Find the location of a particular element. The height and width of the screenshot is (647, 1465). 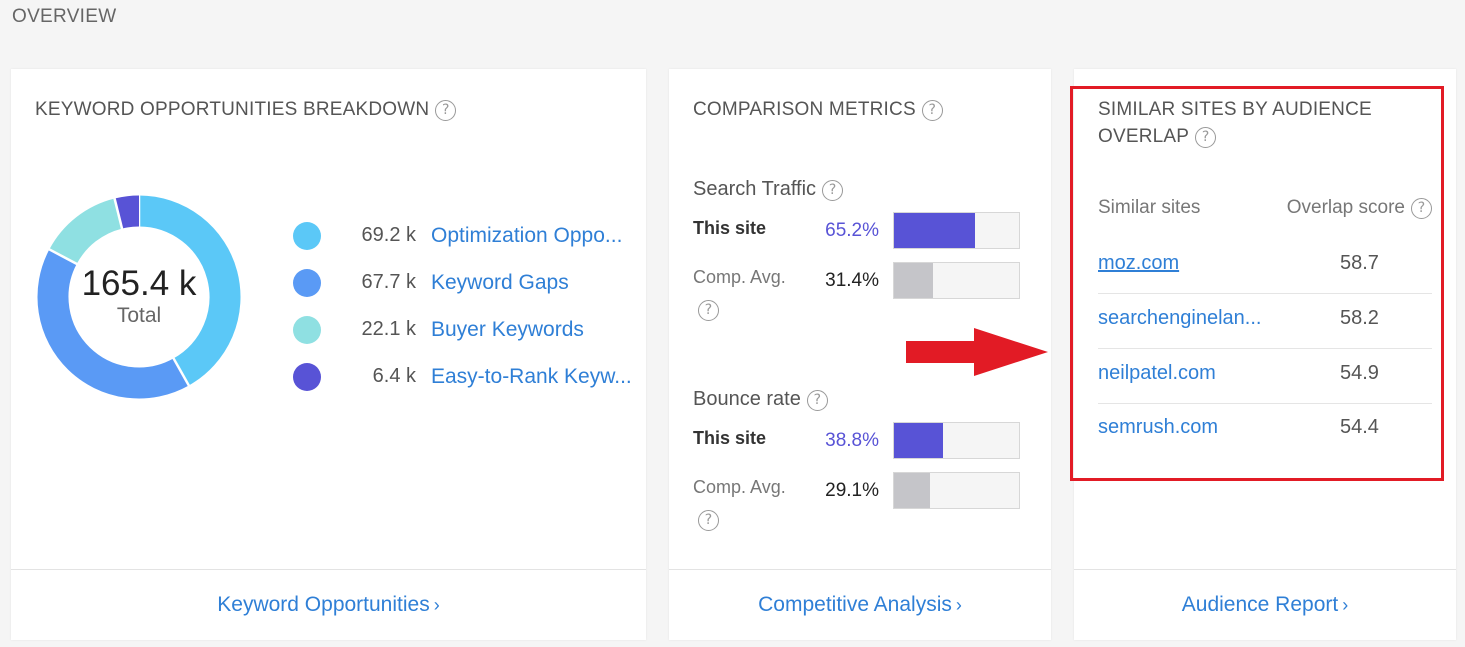

similar-card-footer: Audience Report › is located at coordinates (1265, 604).